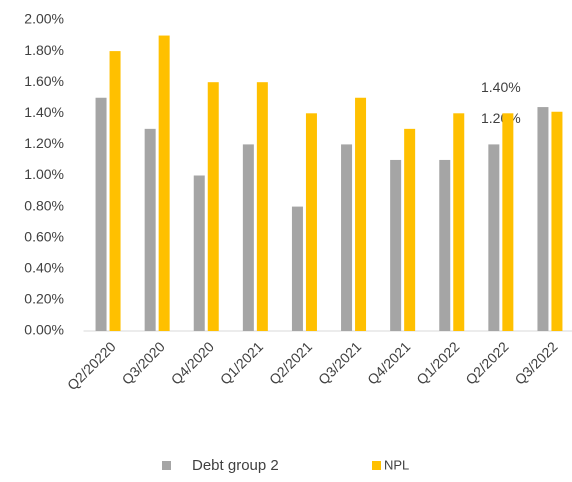 The width and height of the screenshot is (572, 482). What do you see at coordinates (44, 174) in the screenshot?
I see `y-tick-label: 1.00%` at bounding box center [44, 174].